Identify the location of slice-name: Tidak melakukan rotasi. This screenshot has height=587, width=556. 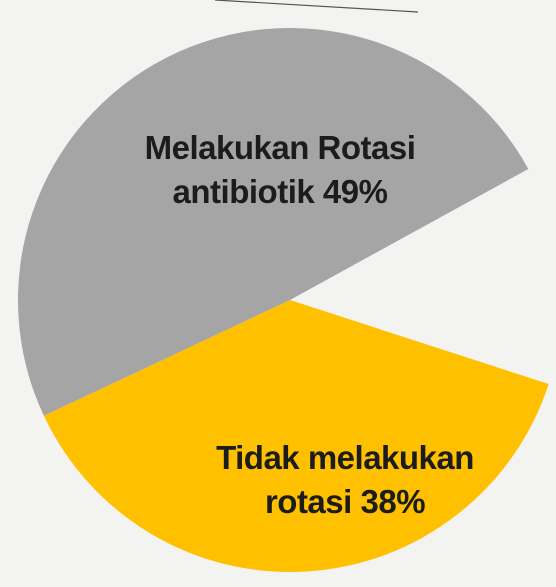
(345, 479).